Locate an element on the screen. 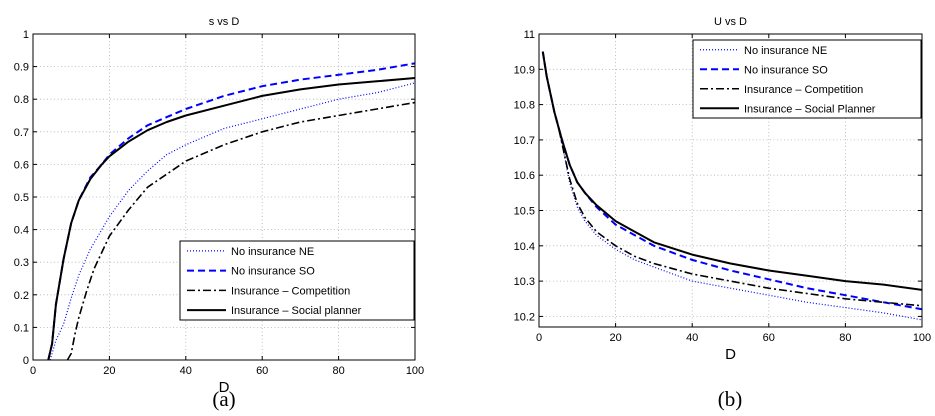  y-tick-label: 0.7 is located at coordinates (21, 133).